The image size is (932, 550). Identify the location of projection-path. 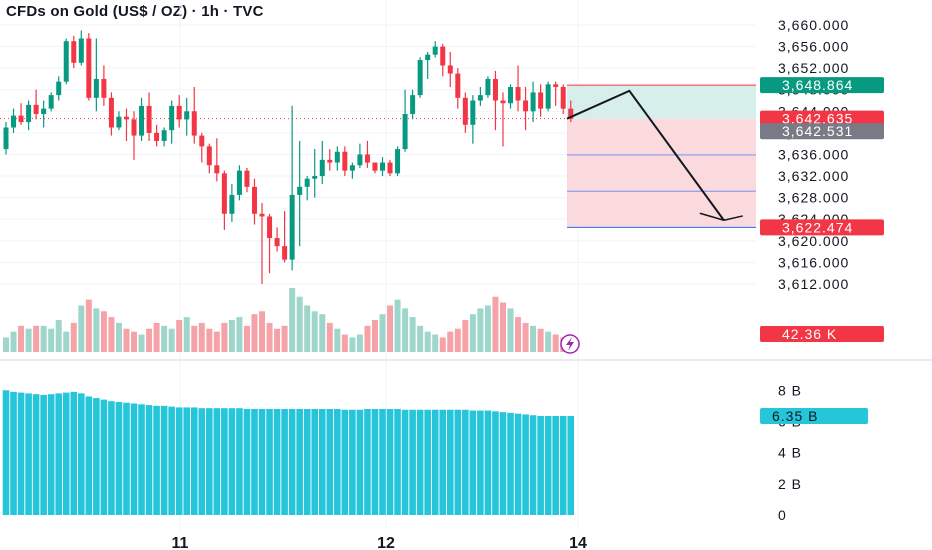
(645, 155).